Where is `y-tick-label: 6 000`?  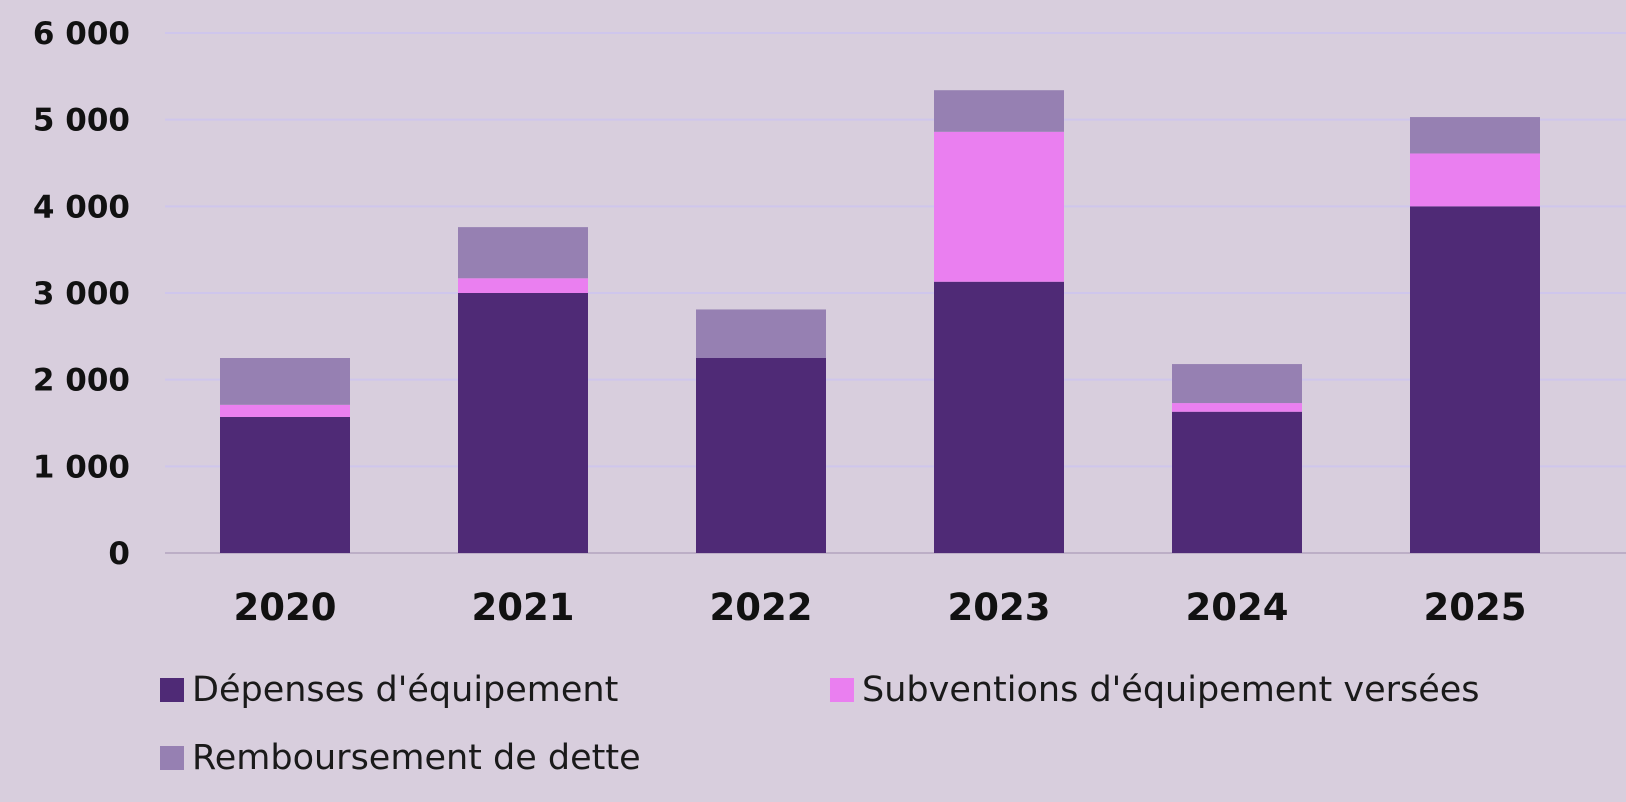
y-tick-label: 6 000 is located at coordinates (81, 34).